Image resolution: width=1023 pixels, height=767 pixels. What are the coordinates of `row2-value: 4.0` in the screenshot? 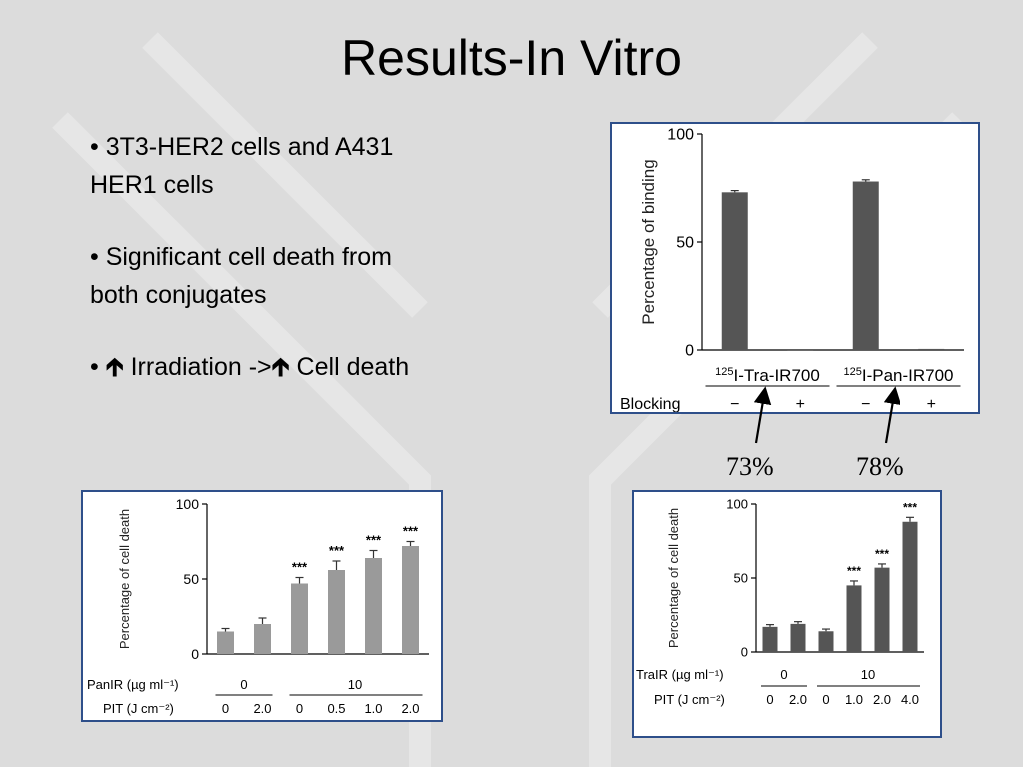 It's located at (910, 699).